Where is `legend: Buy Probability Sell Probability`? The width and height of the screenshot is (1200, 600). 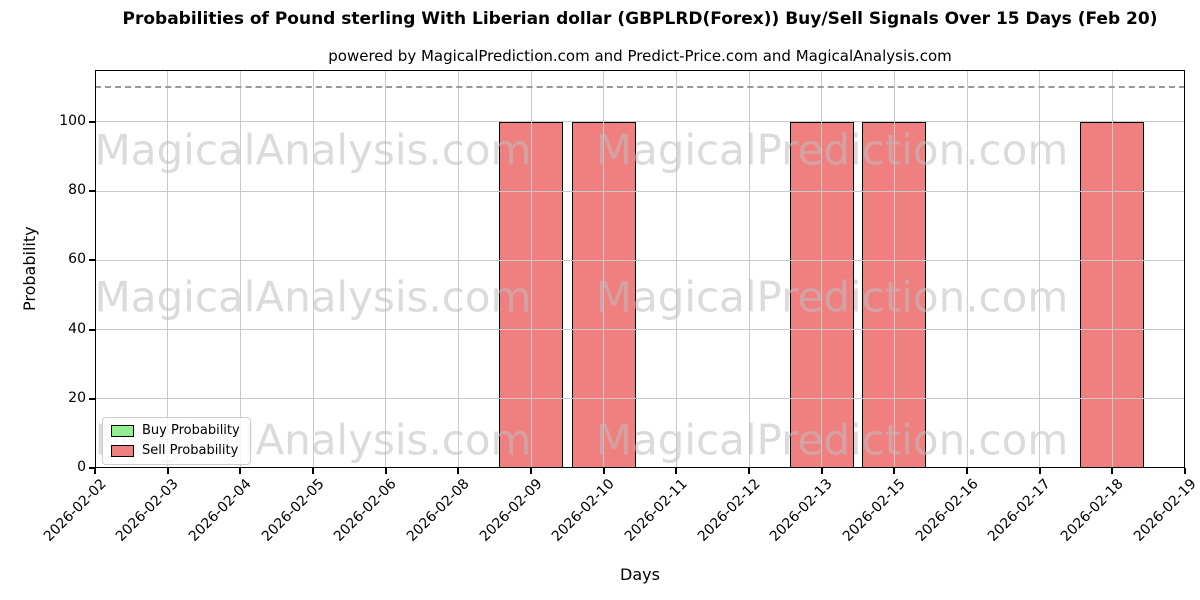 legend: Buy Probability Sell Probability is located at coordinates (176, 441).